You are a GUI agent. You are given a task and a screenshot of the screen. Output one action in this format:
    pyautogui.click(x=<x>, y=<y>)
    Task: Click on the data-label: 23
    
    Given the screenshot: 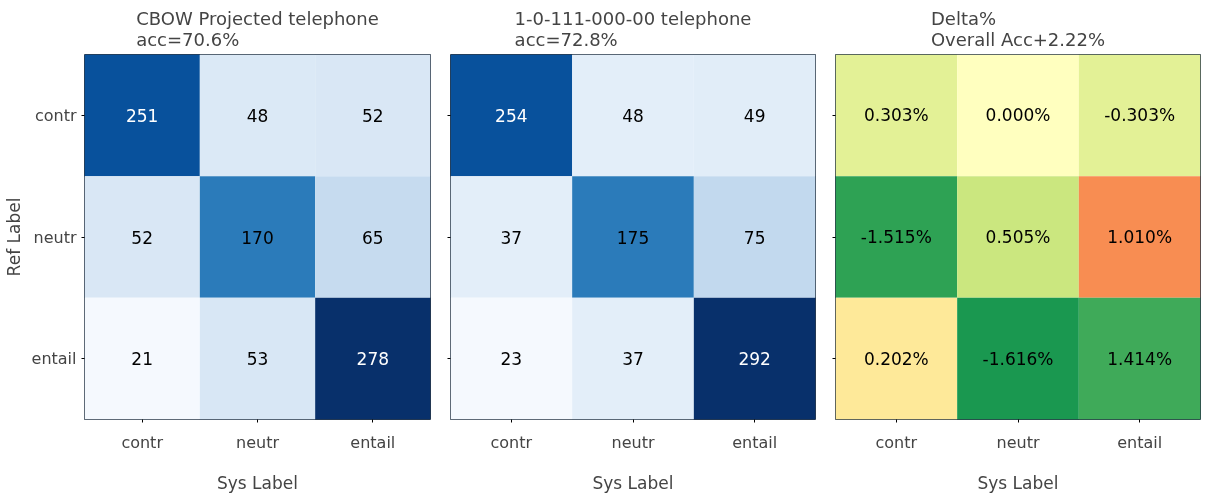 What is the action you would take?
    pyautogui.click(x=511, y=359)
    